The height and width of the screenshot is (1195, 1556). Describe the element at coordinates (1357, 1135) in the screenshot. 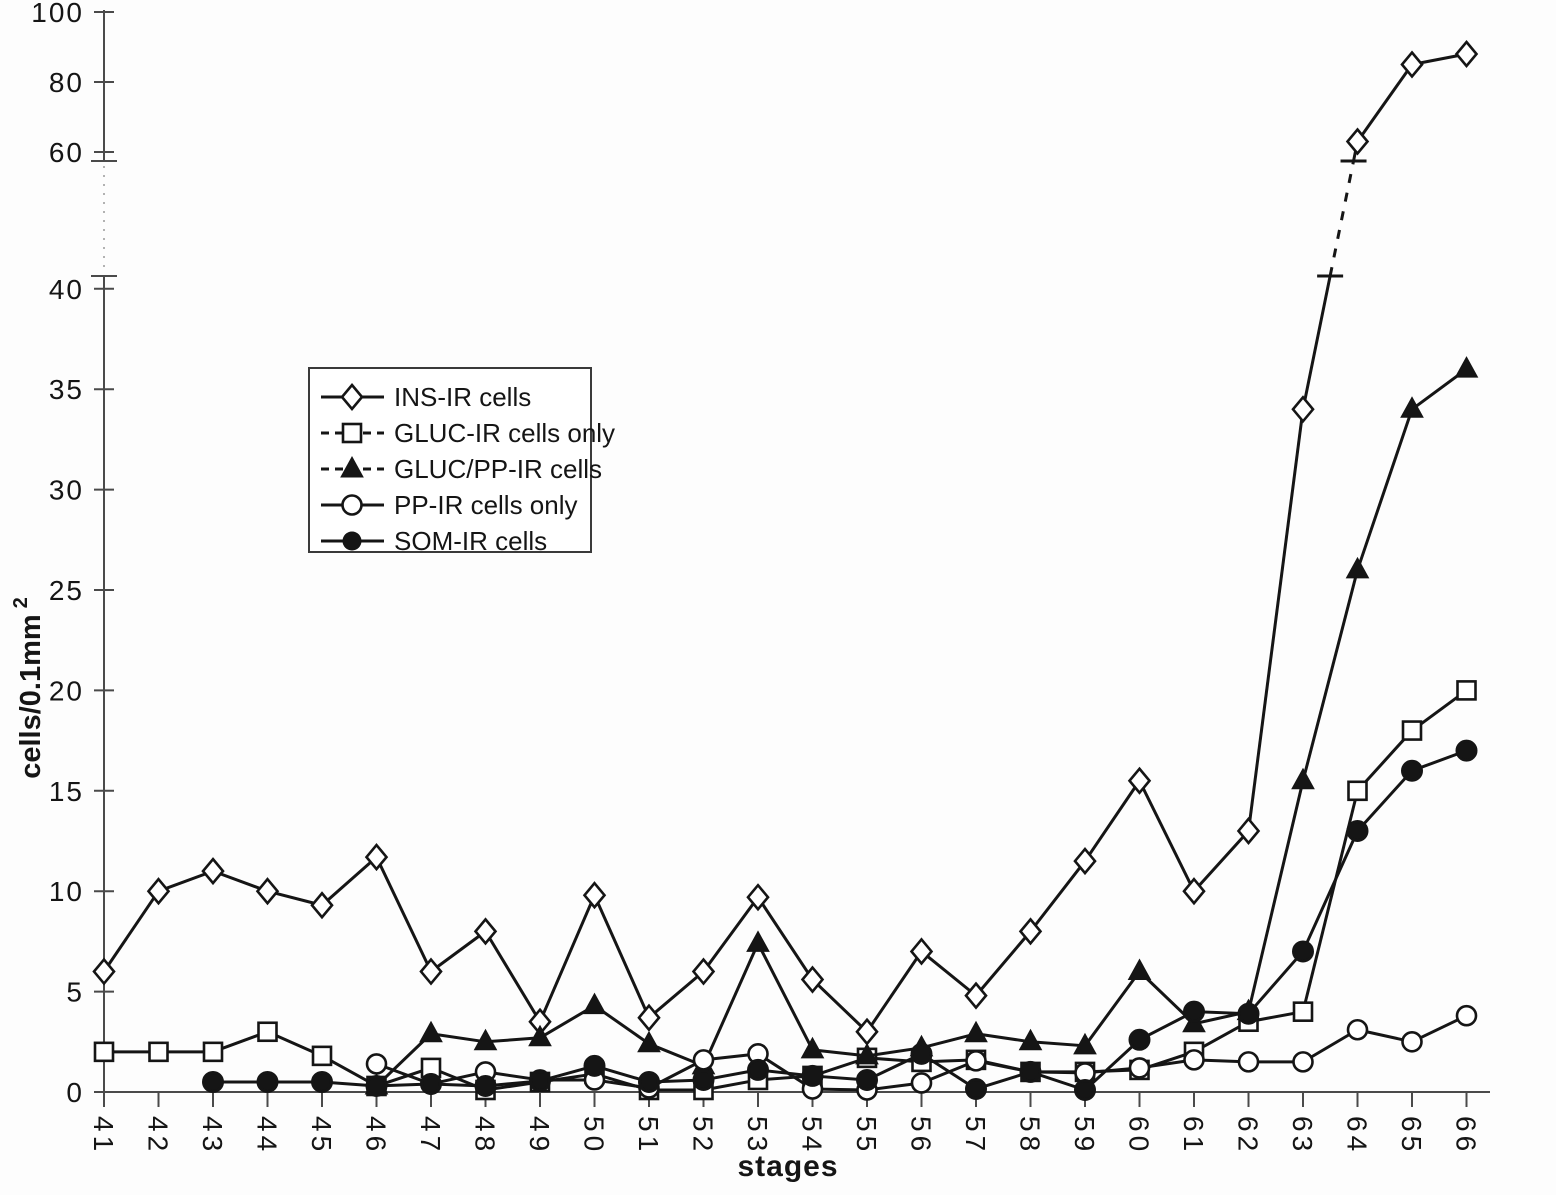

I see `svg-text: 64` at that location.